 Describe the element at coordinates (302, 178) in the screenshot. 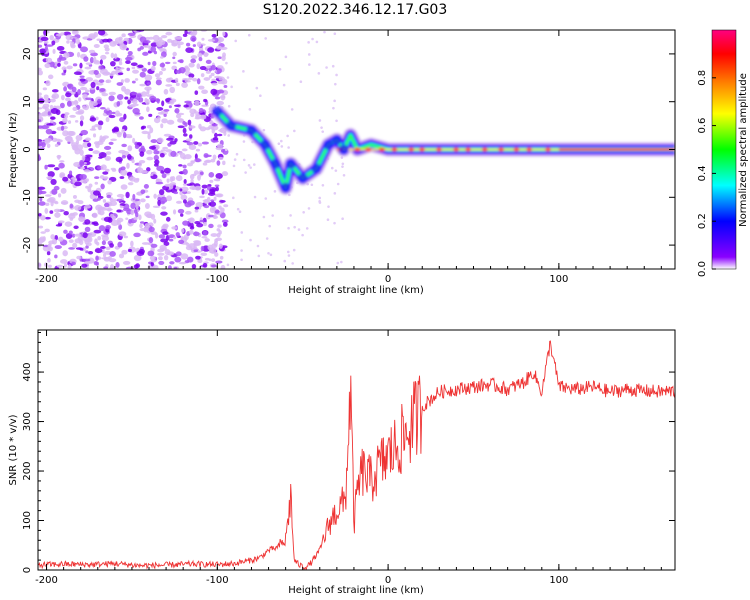

I see `ridge-clump` at that location.